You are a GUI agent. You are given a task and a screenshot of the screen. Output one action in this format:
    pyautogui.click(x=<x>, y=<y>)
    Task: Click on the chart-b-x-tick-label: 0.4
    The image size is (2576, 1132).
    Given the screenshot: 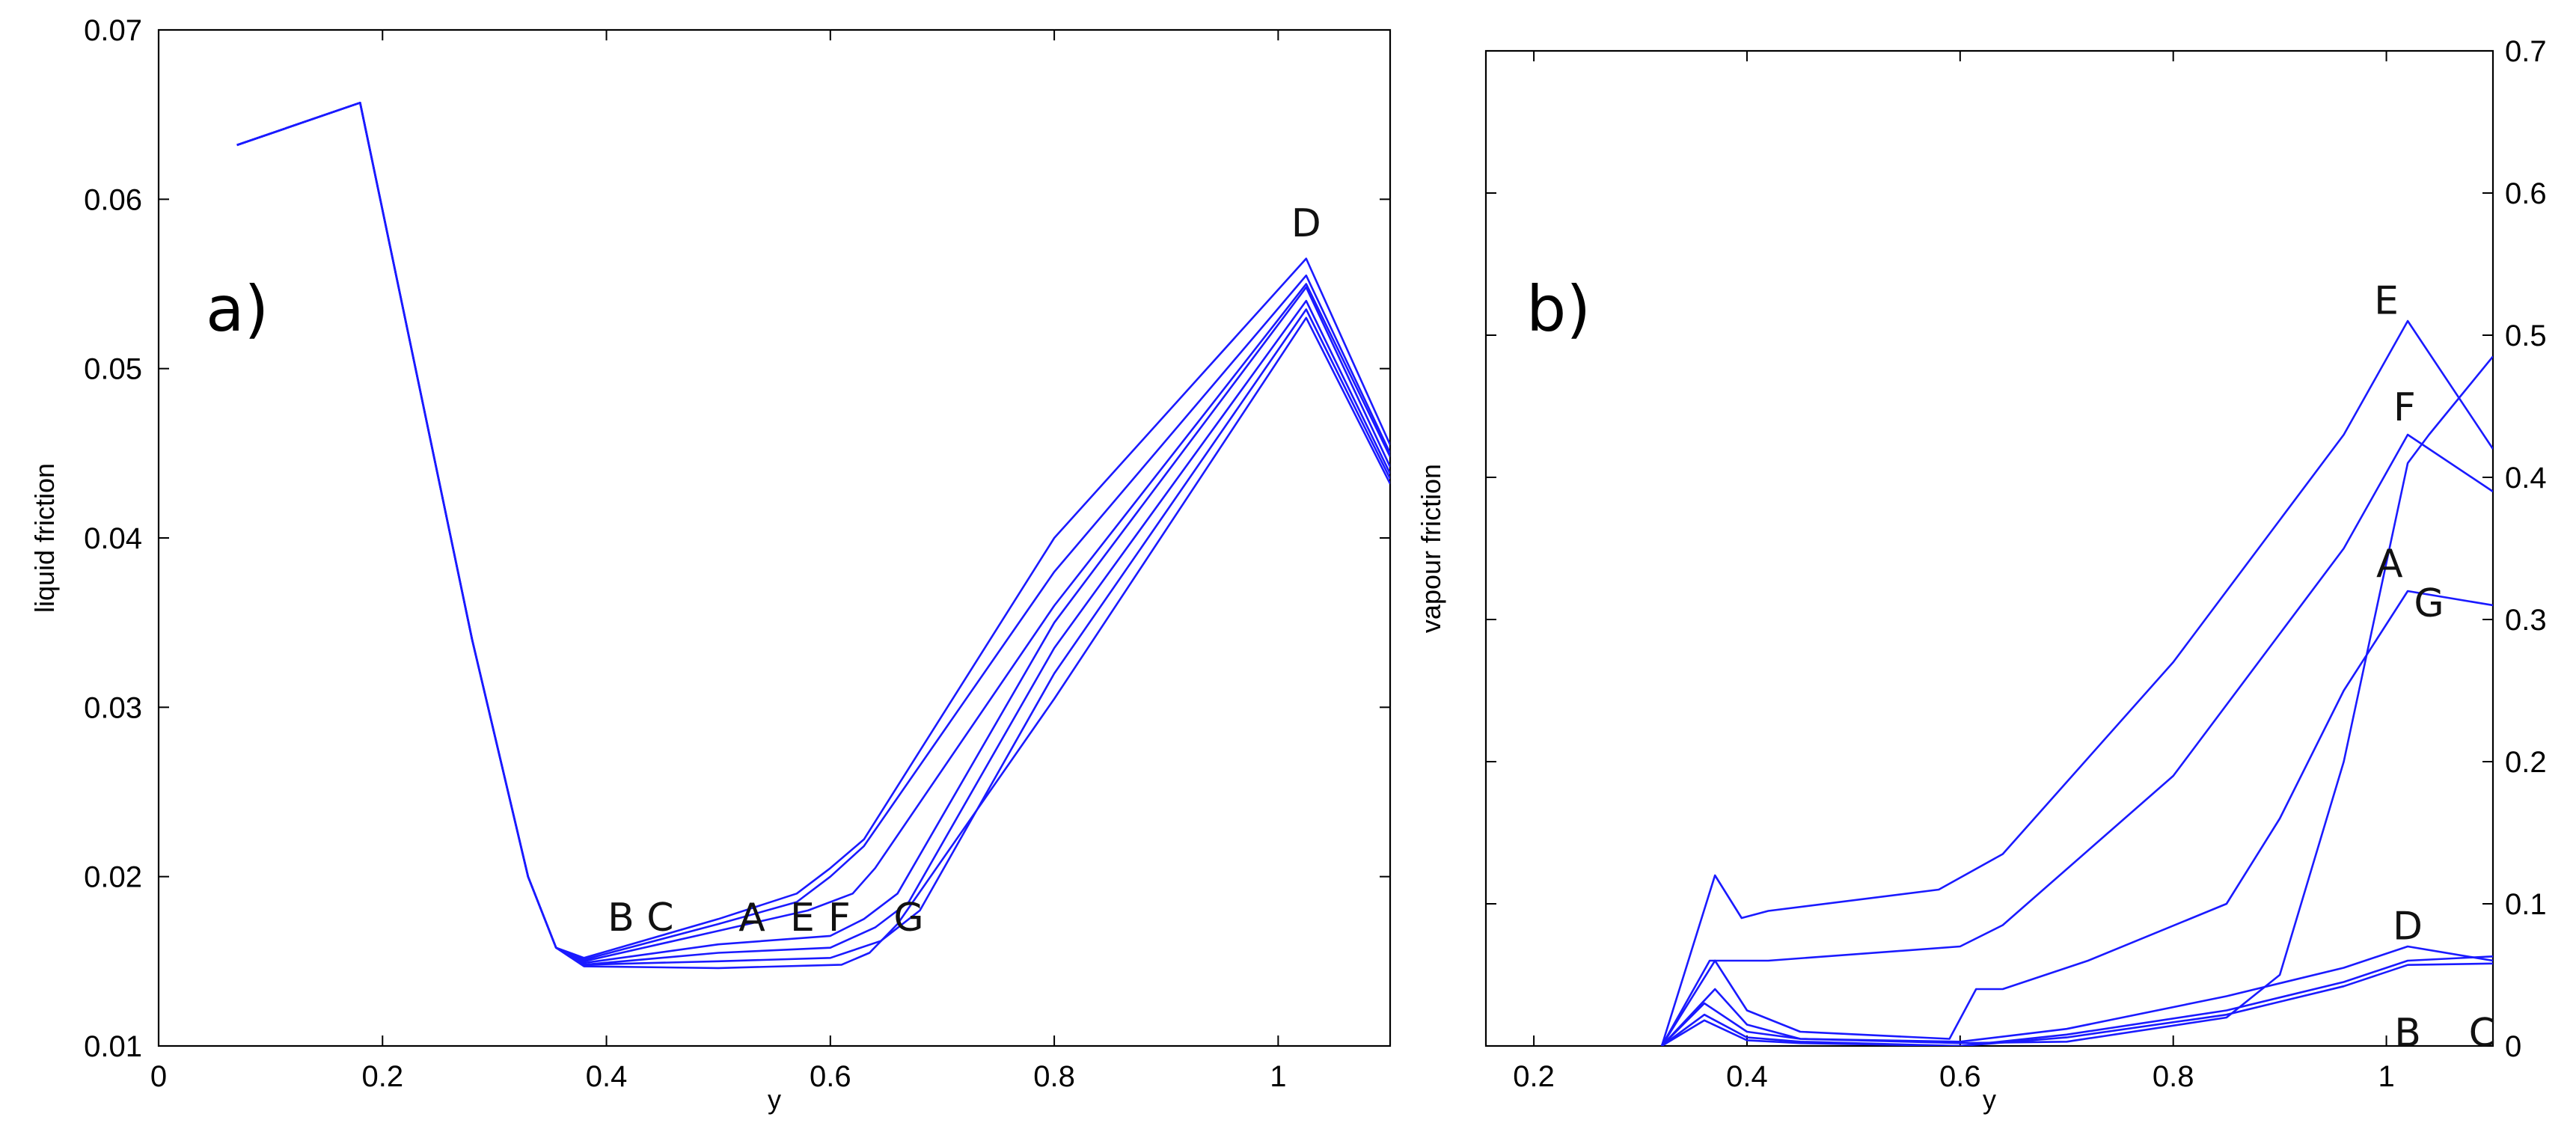 What is the action you would take?
    pyautogui.click(x=1747, y=1076)
    